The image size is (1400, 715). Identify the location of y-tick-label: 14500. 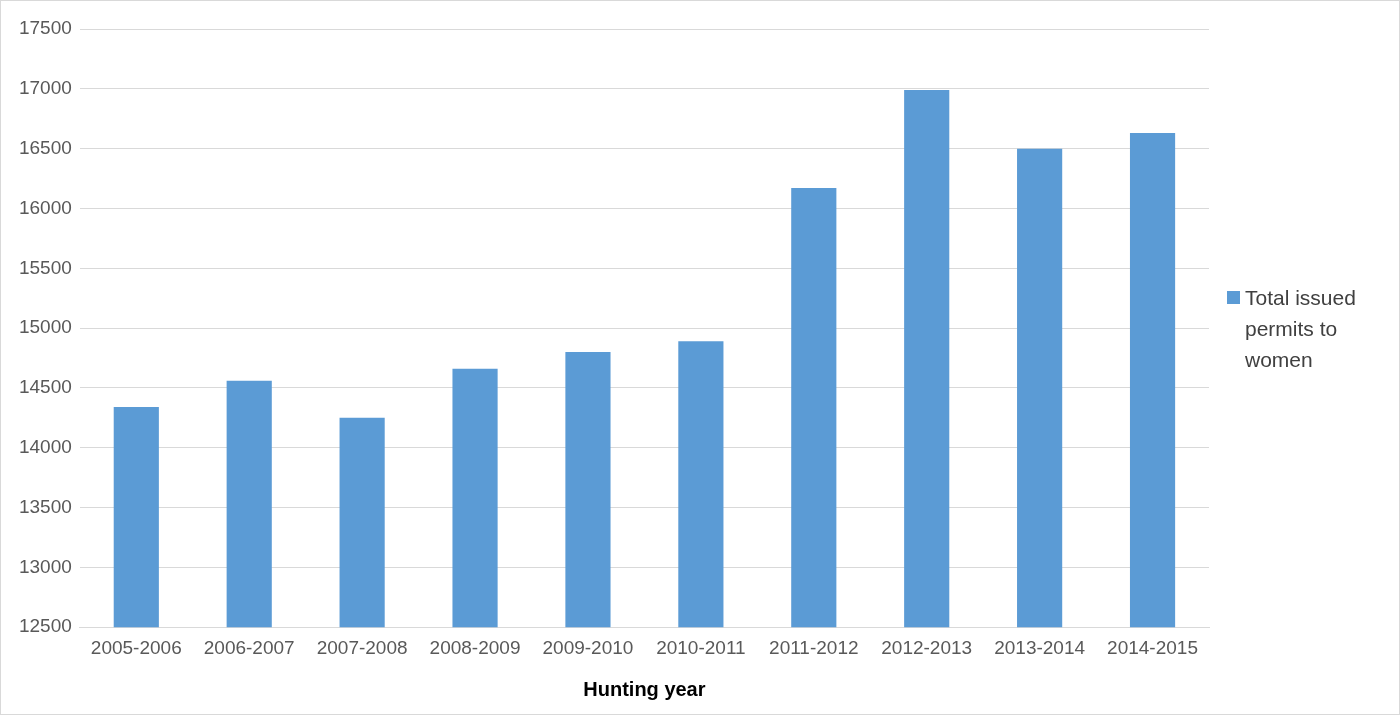
(45, 387).